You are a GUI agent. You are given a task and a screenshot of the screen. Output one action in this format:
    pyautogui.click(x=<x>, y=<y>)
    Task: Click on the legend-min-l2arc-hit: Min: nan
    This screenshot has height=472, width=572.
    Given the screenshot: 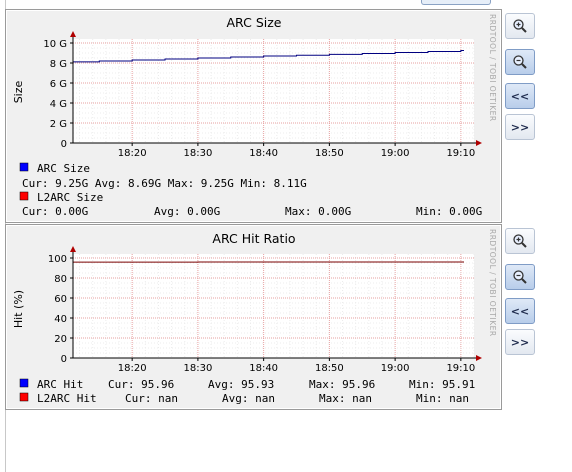 What is the action you would take?
    pyautogui.click(x=442, y=398)
    